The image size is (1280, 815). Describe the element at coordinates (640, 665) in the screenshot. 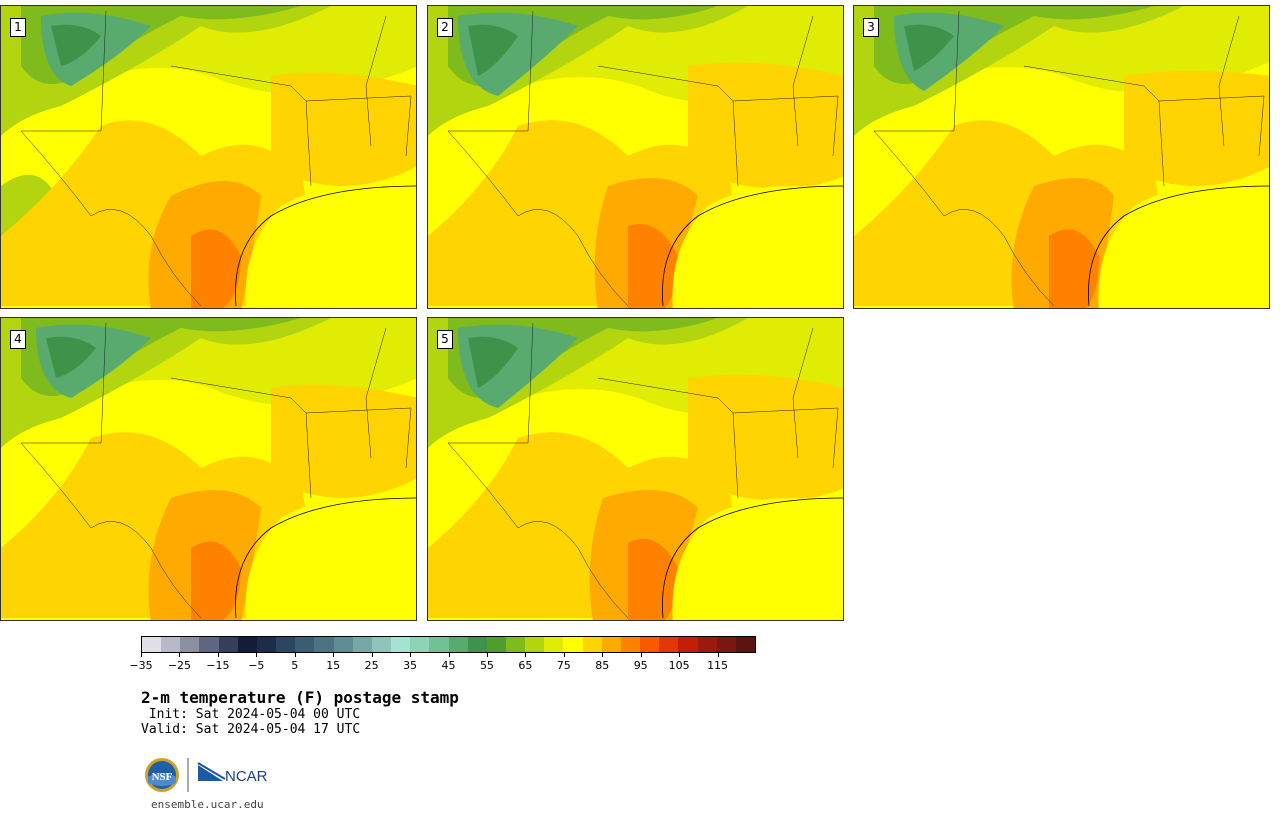

I see `colorbar-tick-label: 95` at that location.